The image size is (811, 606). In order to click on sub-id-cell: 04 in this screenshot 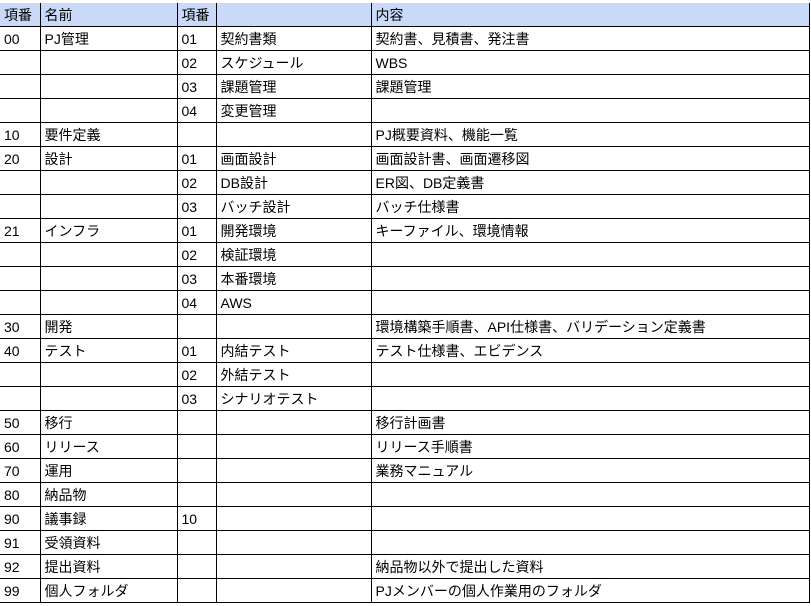, I will do `click(196, 110)`.